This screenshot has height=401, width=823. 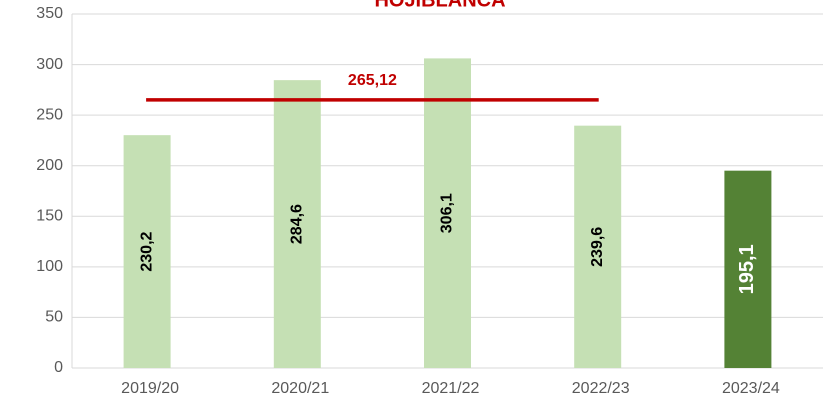 I want to click on y-tick-label: 200, so click(x=49, y=165).